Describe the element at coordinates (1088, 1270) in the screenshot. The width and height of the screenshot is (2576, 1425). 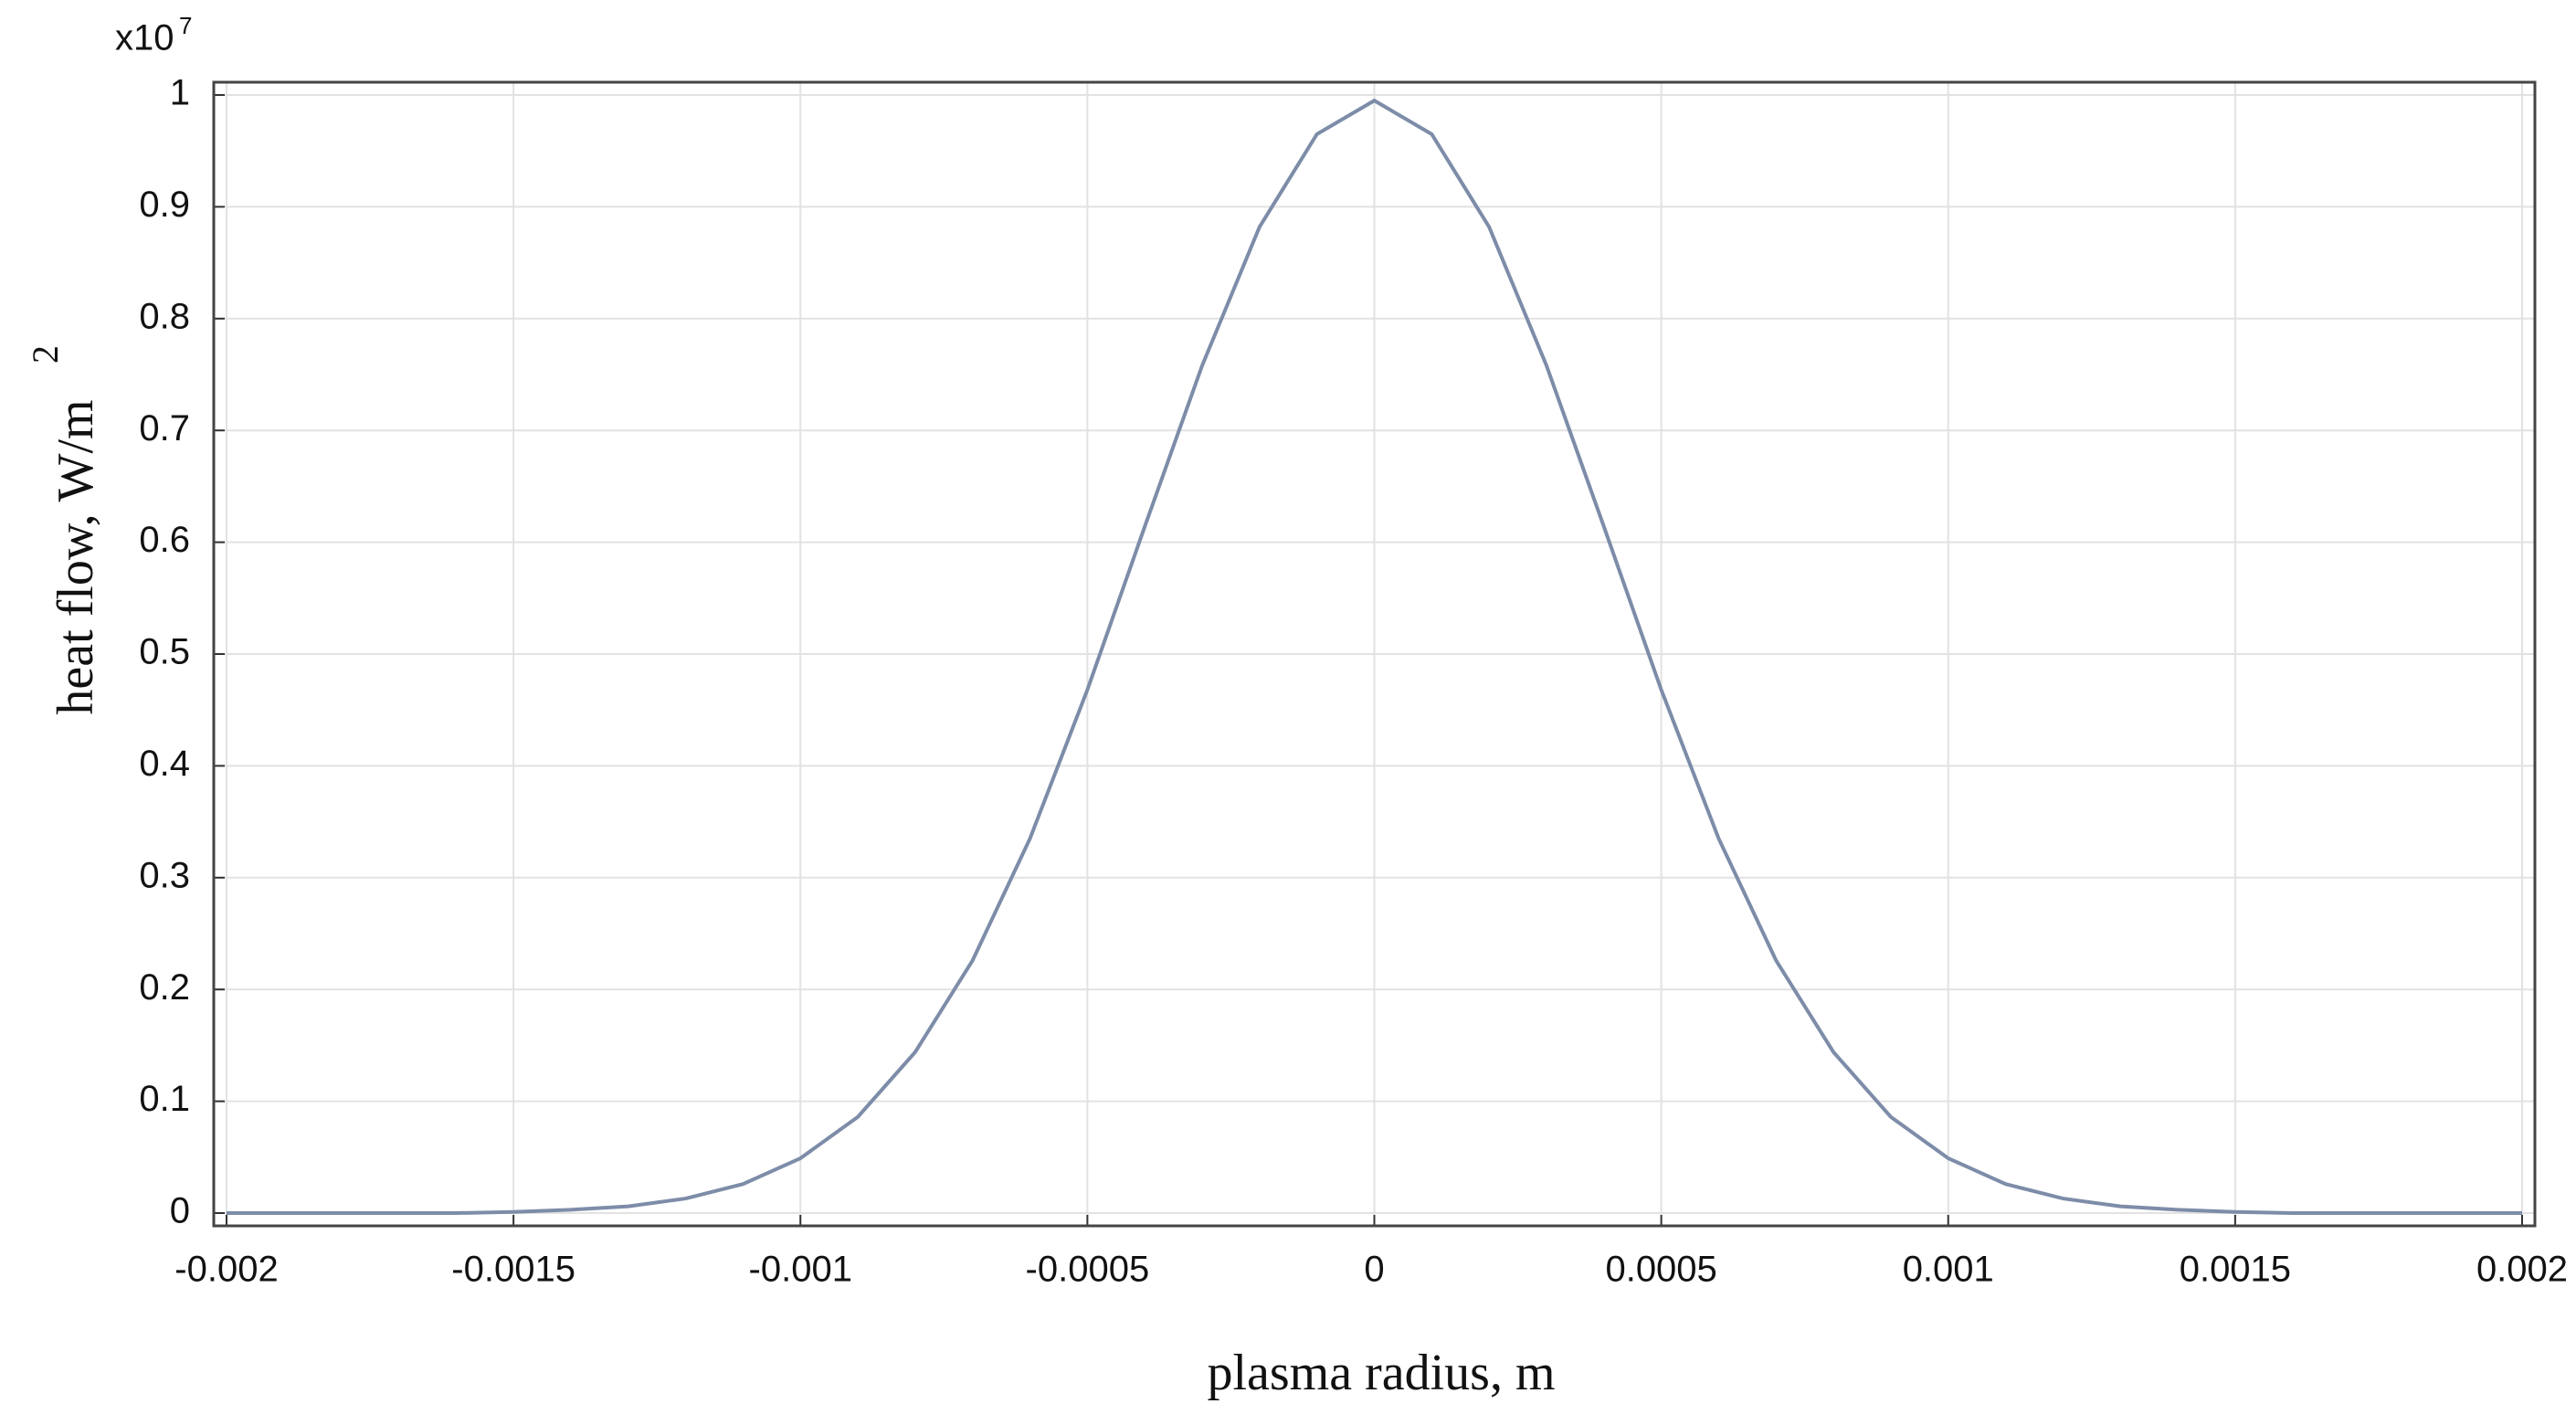
I see `x-tick-label: -0.0005` at that location.